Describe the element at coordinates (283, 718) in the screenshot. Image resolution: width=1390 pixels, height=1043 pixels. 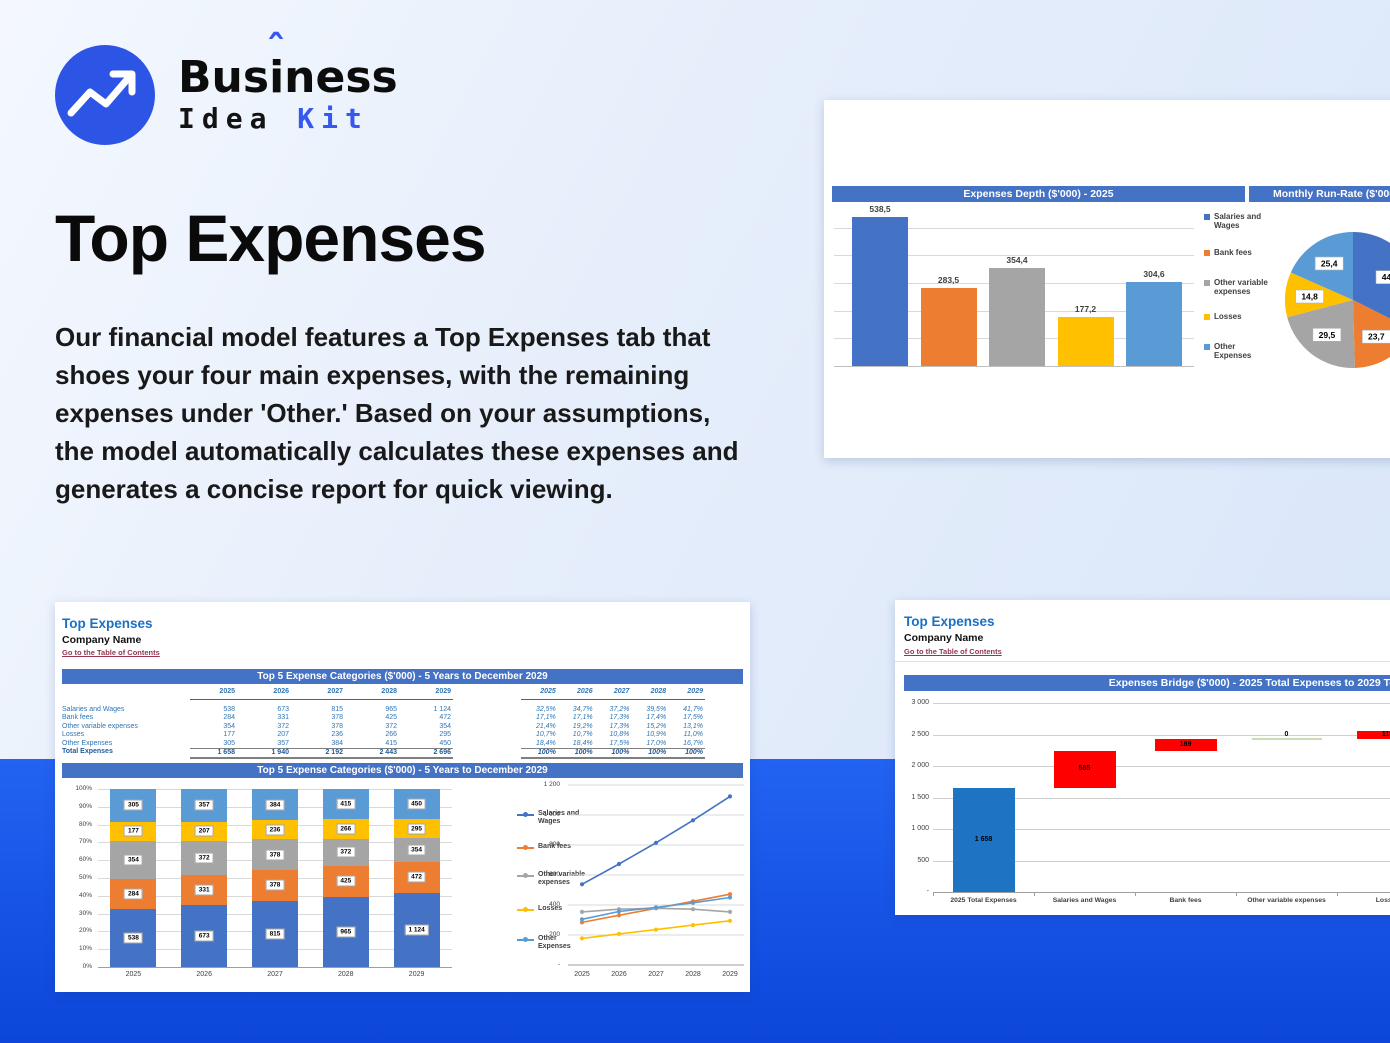
I see `value-cell: 331` at that location.